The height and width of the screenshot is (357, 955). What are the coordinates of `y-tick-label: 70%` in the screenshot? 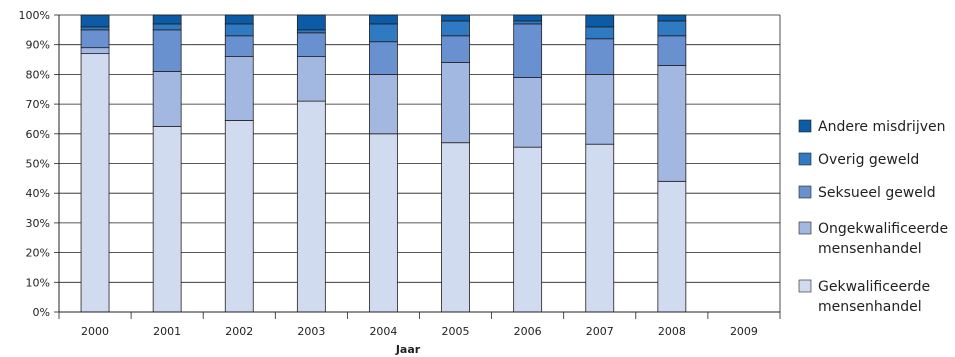 It's located at (38, 104).